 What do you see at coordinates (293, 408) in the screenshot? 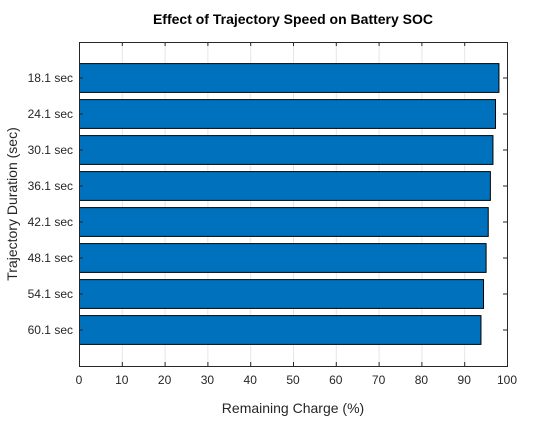
I see `x-axis-label: Remaining Charge (%)` at bounding box center [293, 408].